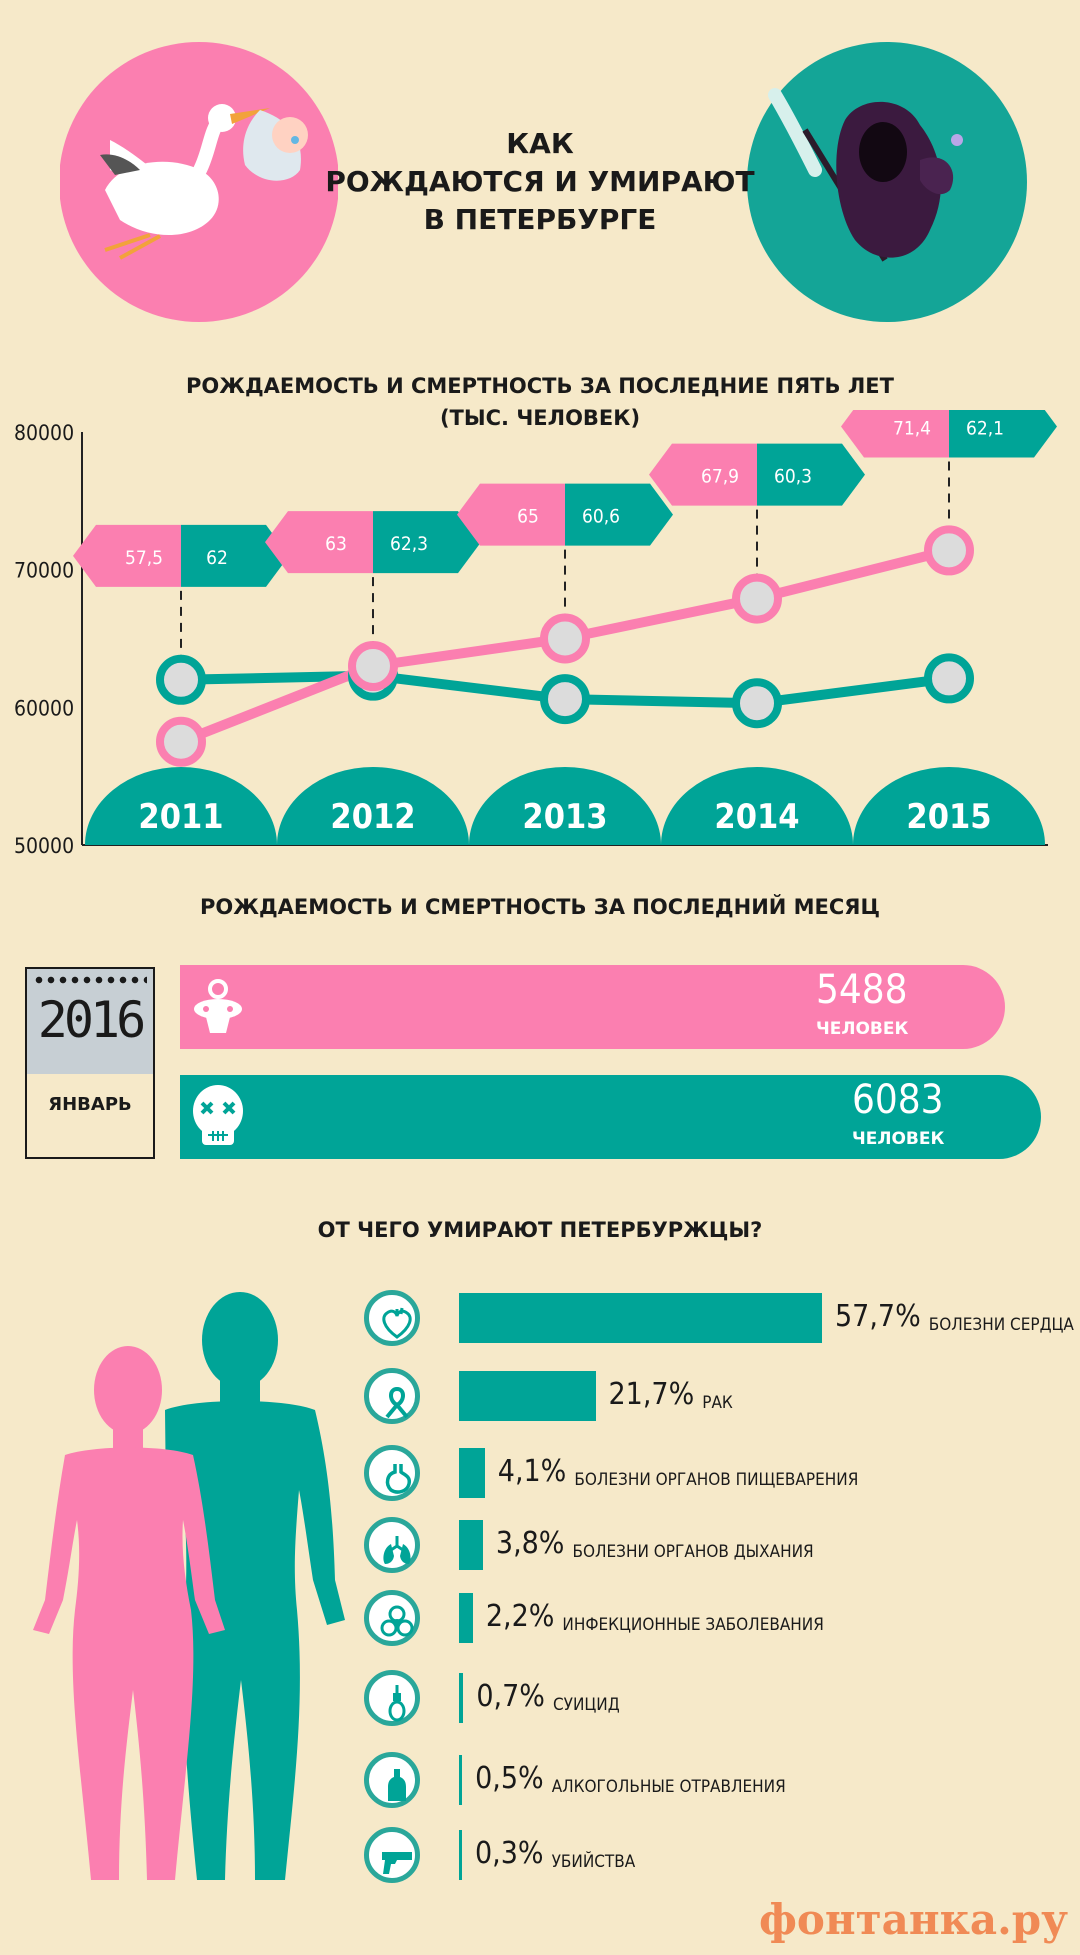  Describe the element at coordinates (862, 1029) in the screenshot. I see `births-unit: ЧЕЛОВЕК` at that location.